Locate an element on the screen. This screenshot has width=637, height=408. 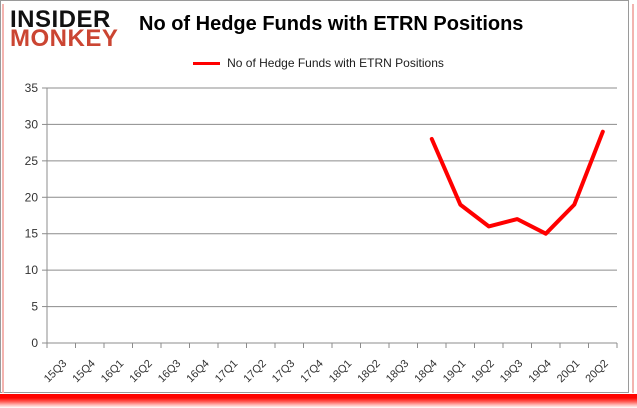
x-tick-label: 17Q2 is located at coordinates (255, 372).